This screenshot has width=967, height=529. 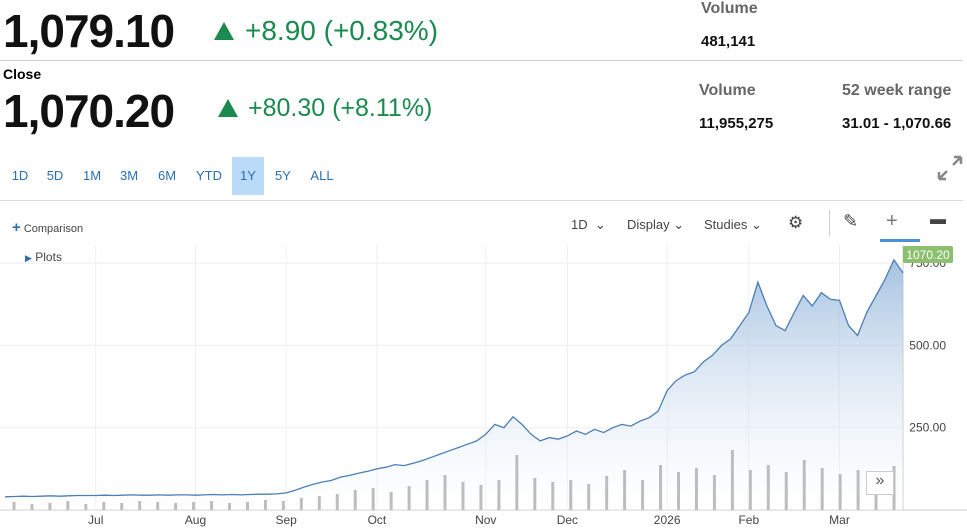 What do you see at coordinates (567, 520) in the screenshot?
I see `x-tick-label: Dec` at bounding box center [567, 520].